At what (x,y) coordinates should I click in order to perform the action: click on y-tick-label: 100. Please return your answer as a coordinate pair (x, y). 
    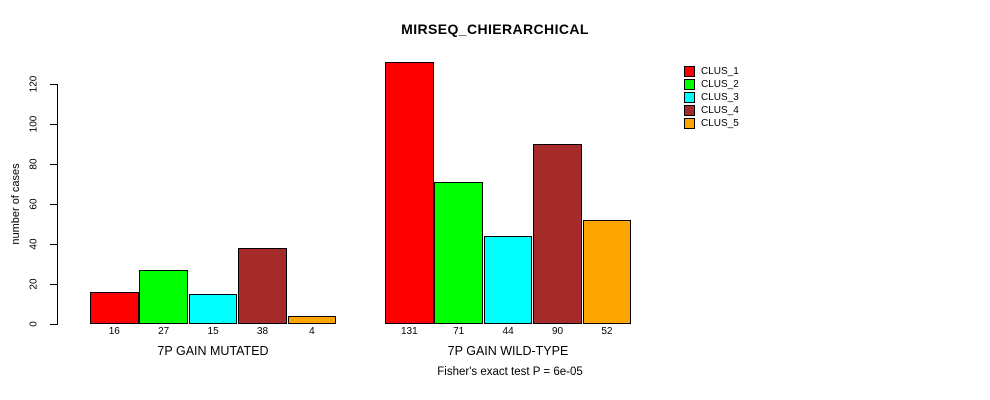
    Looking at the image, I should click on (34, 124).